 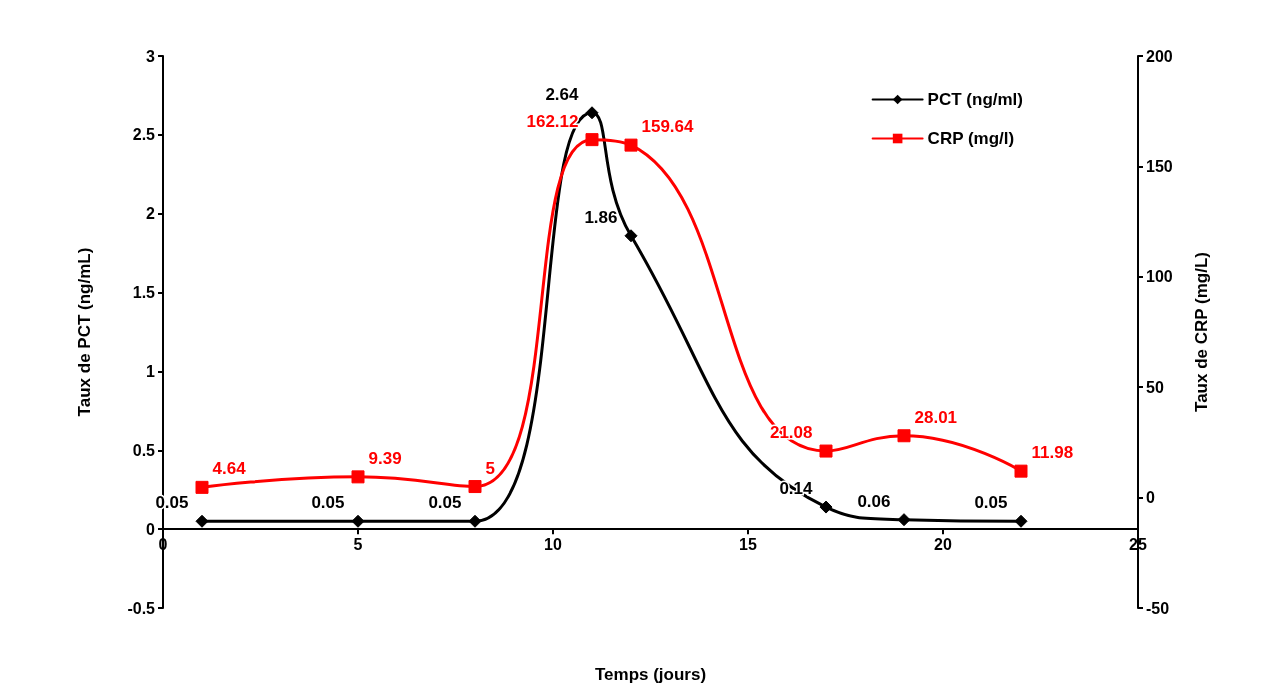 What do you see at coordinates (943, 545) in the screenshot?
I see `x-tick-label: 20` at bounding box center [943, 545].